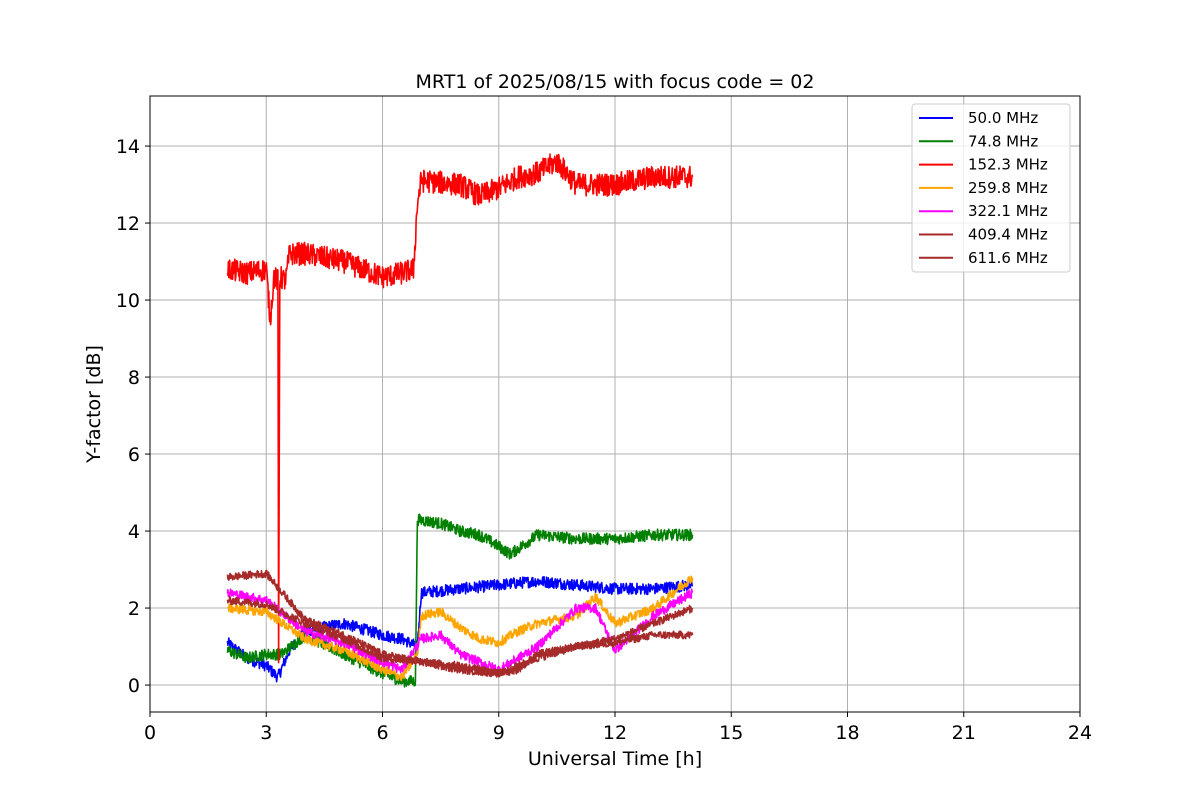 The height and width of the screenshot is (800, 1200). I want to click on x-axis-label: Universal Time [h], so click(615, 759).